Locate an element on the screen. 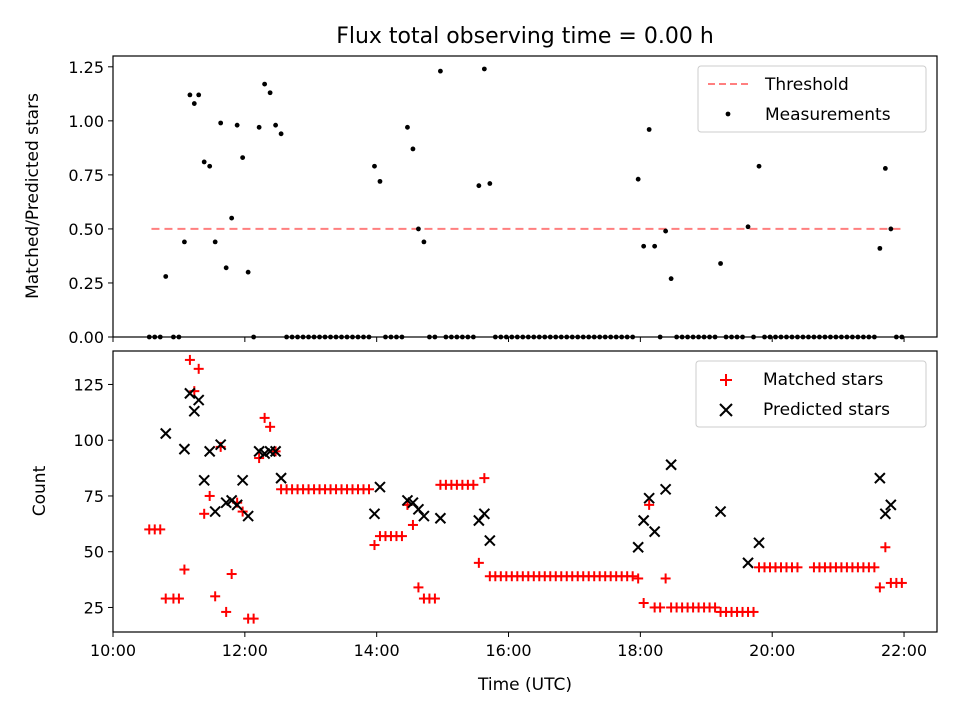 This screenshot has height=720, width=960. bottom-y-ticks: 25 50 75 100 125 is located at coordinates (93, 496).